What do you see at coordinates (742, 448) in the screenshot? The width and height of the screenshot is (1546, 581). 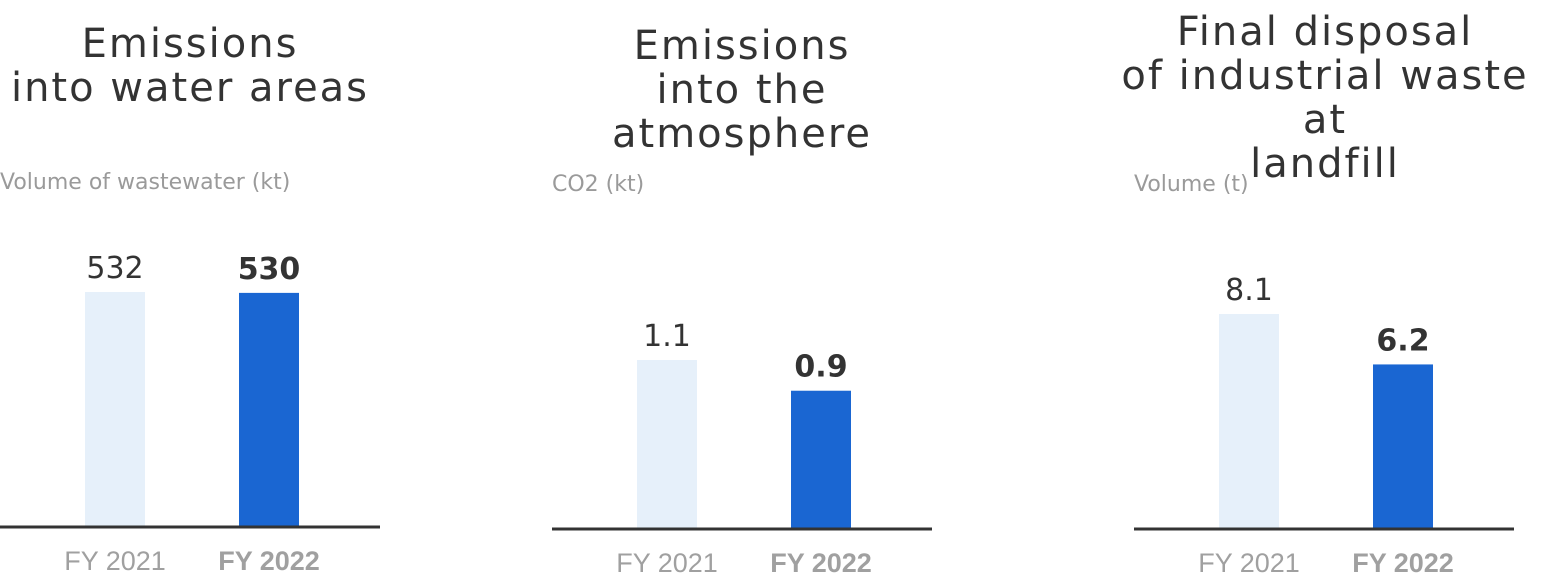 I see `bar-chart: 1.1 FY 2021 0.9 FY 2022` at bounding box center [742, 448].